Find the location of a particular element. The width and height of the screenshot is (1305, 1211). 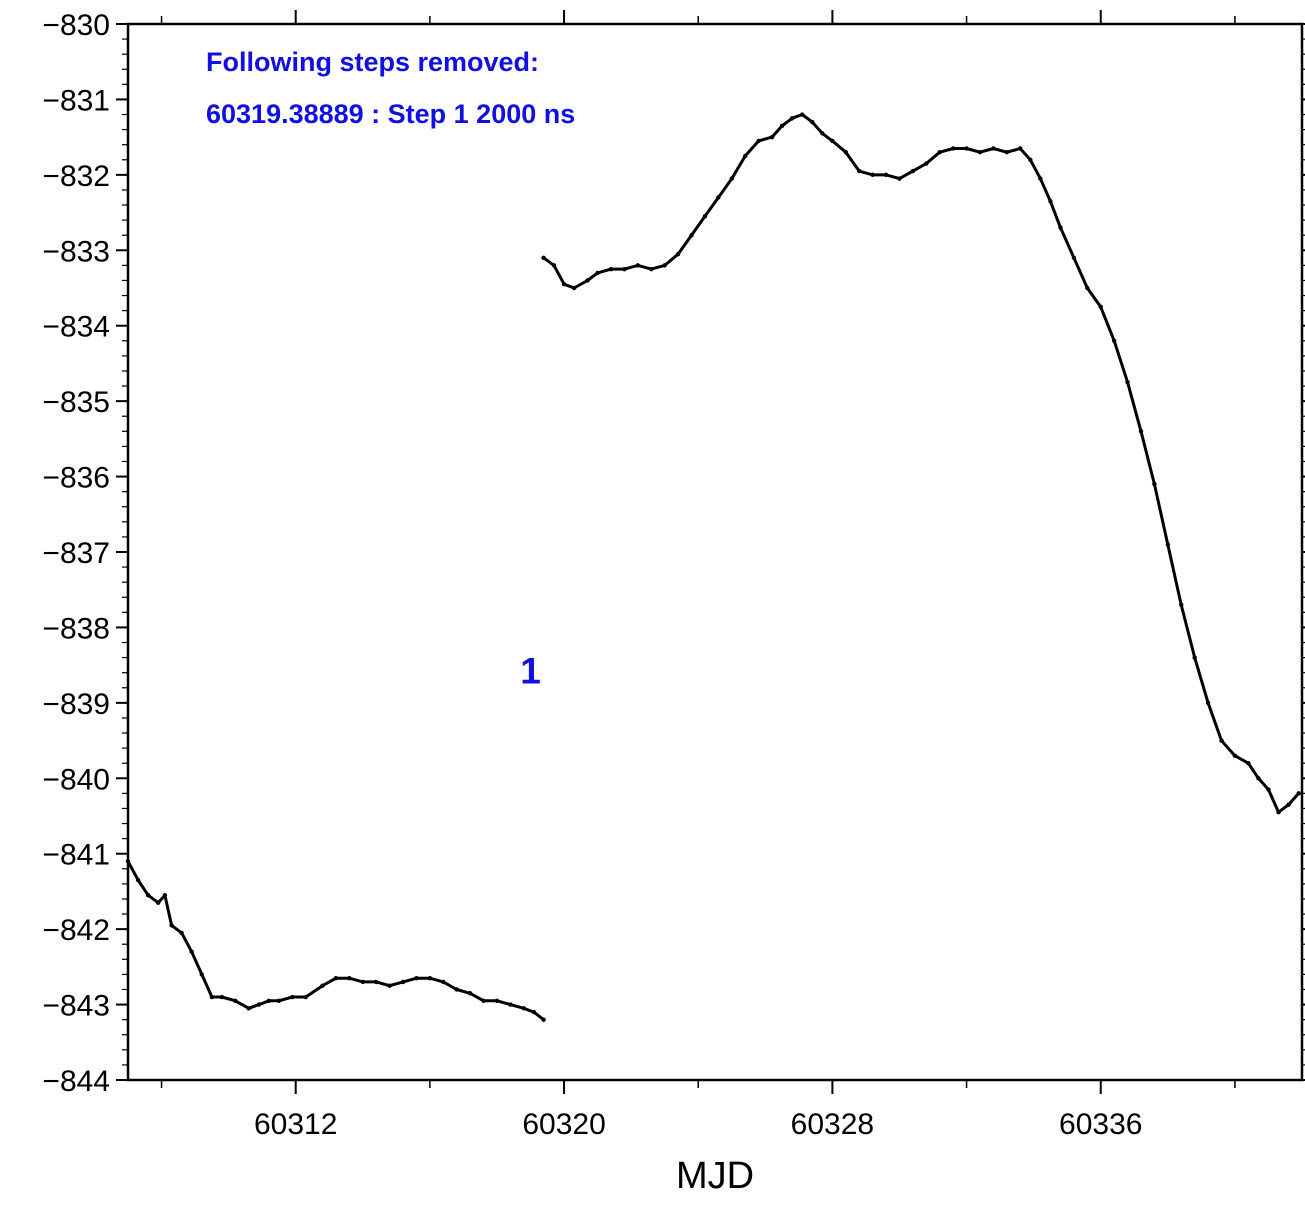

y-tick-label: −841 is located at coordinates (76, 855).